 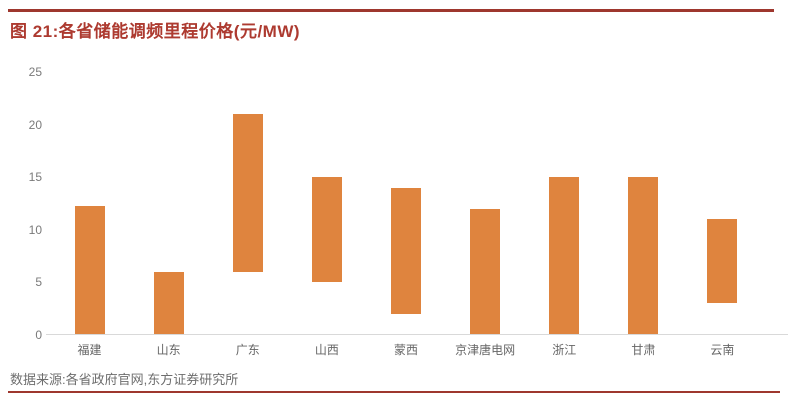 I want to click on footer-rule, so click(x=394, y=392).